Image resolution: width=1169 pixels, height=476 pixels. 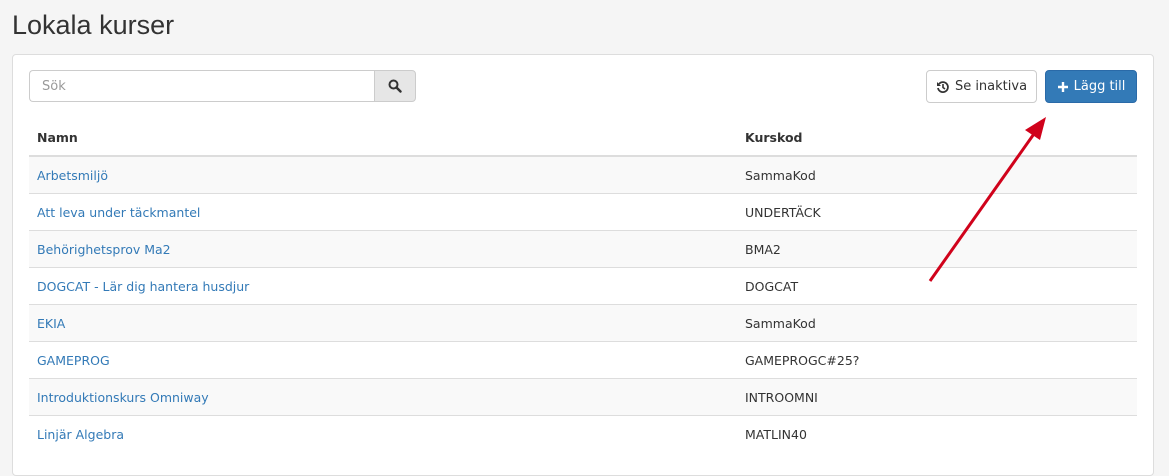 I want to click on plus-icon, so click(x=1062, y=86).